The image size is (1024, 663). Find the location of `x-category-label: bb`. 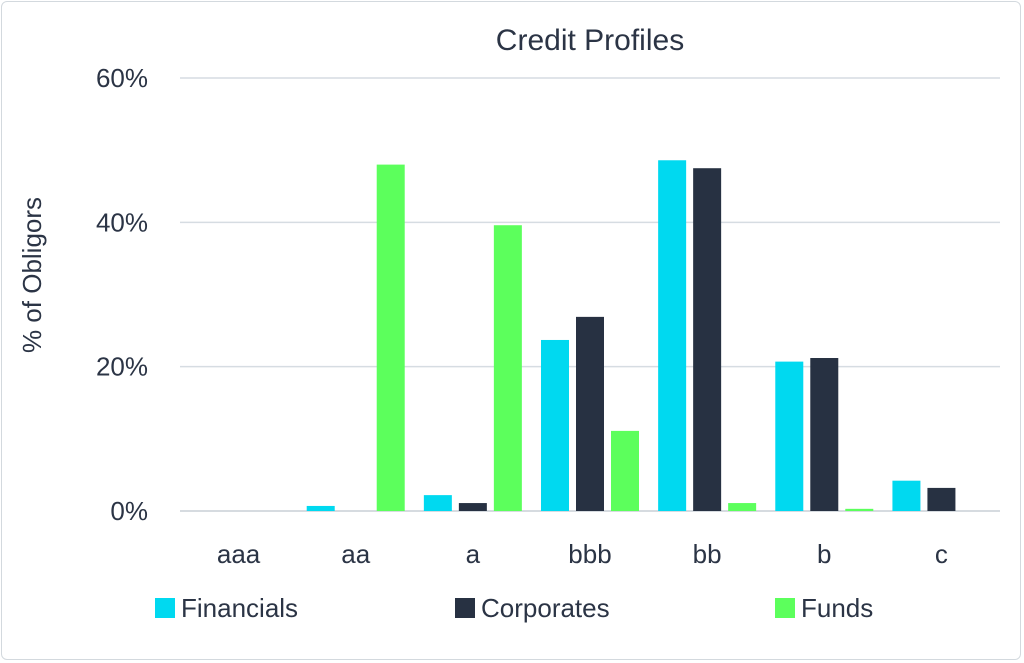

x-category-label: bb is located at coordinates (707, 554).